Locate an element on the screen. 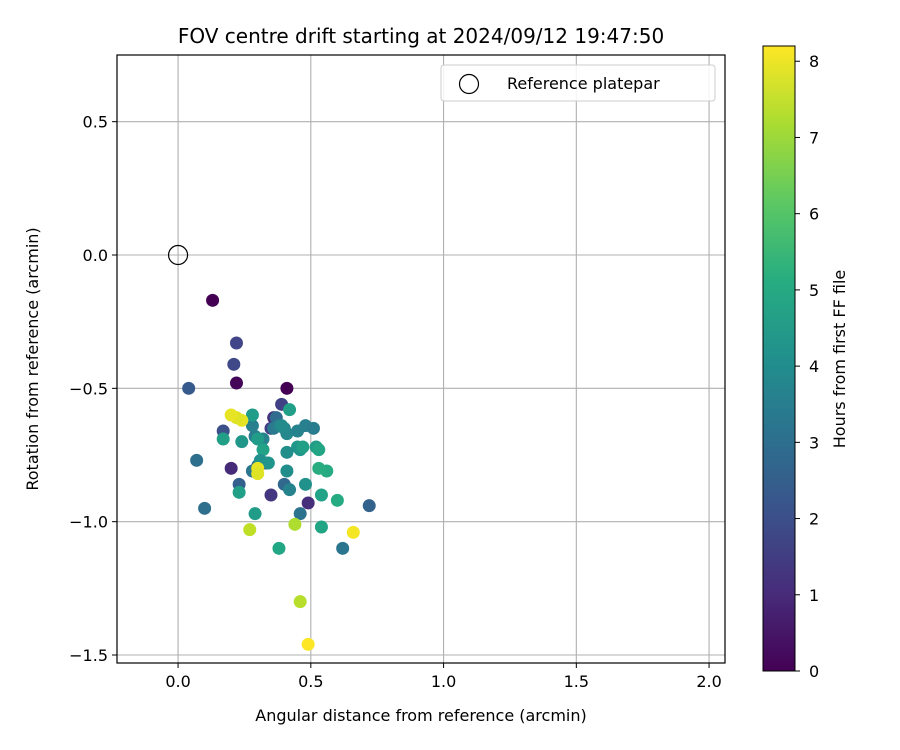 This screenshot has height=750, width=900. legend-label: Reference platepar is located at coordinates (583, 83).